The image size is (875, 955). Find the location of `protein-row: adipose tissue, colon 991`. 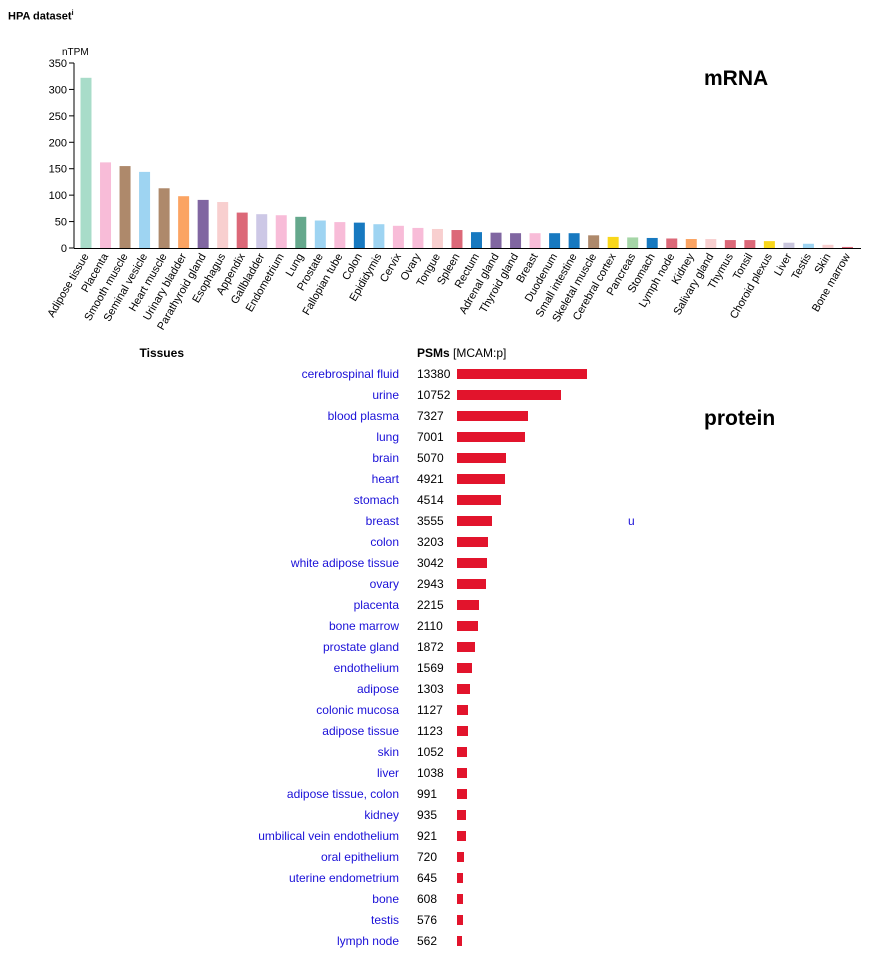

protein-row: adipose tissue, colon 991 is located at coordinates (330, 794).